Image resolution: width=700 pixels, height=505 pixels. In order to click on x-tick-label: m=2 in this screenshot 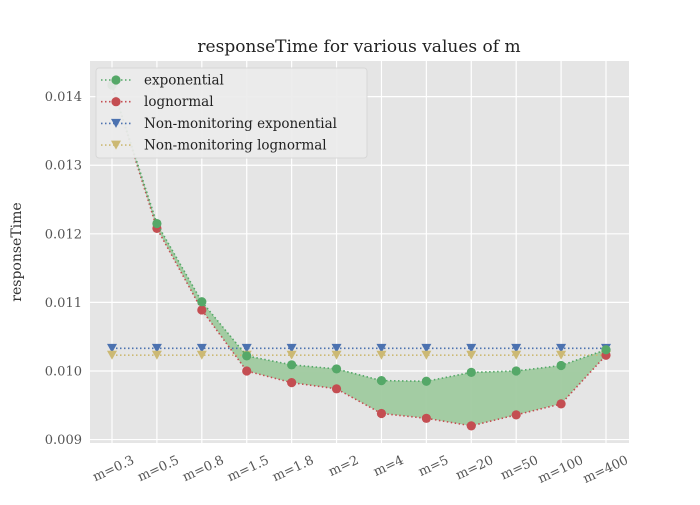, I will do `click(343, 466)`.